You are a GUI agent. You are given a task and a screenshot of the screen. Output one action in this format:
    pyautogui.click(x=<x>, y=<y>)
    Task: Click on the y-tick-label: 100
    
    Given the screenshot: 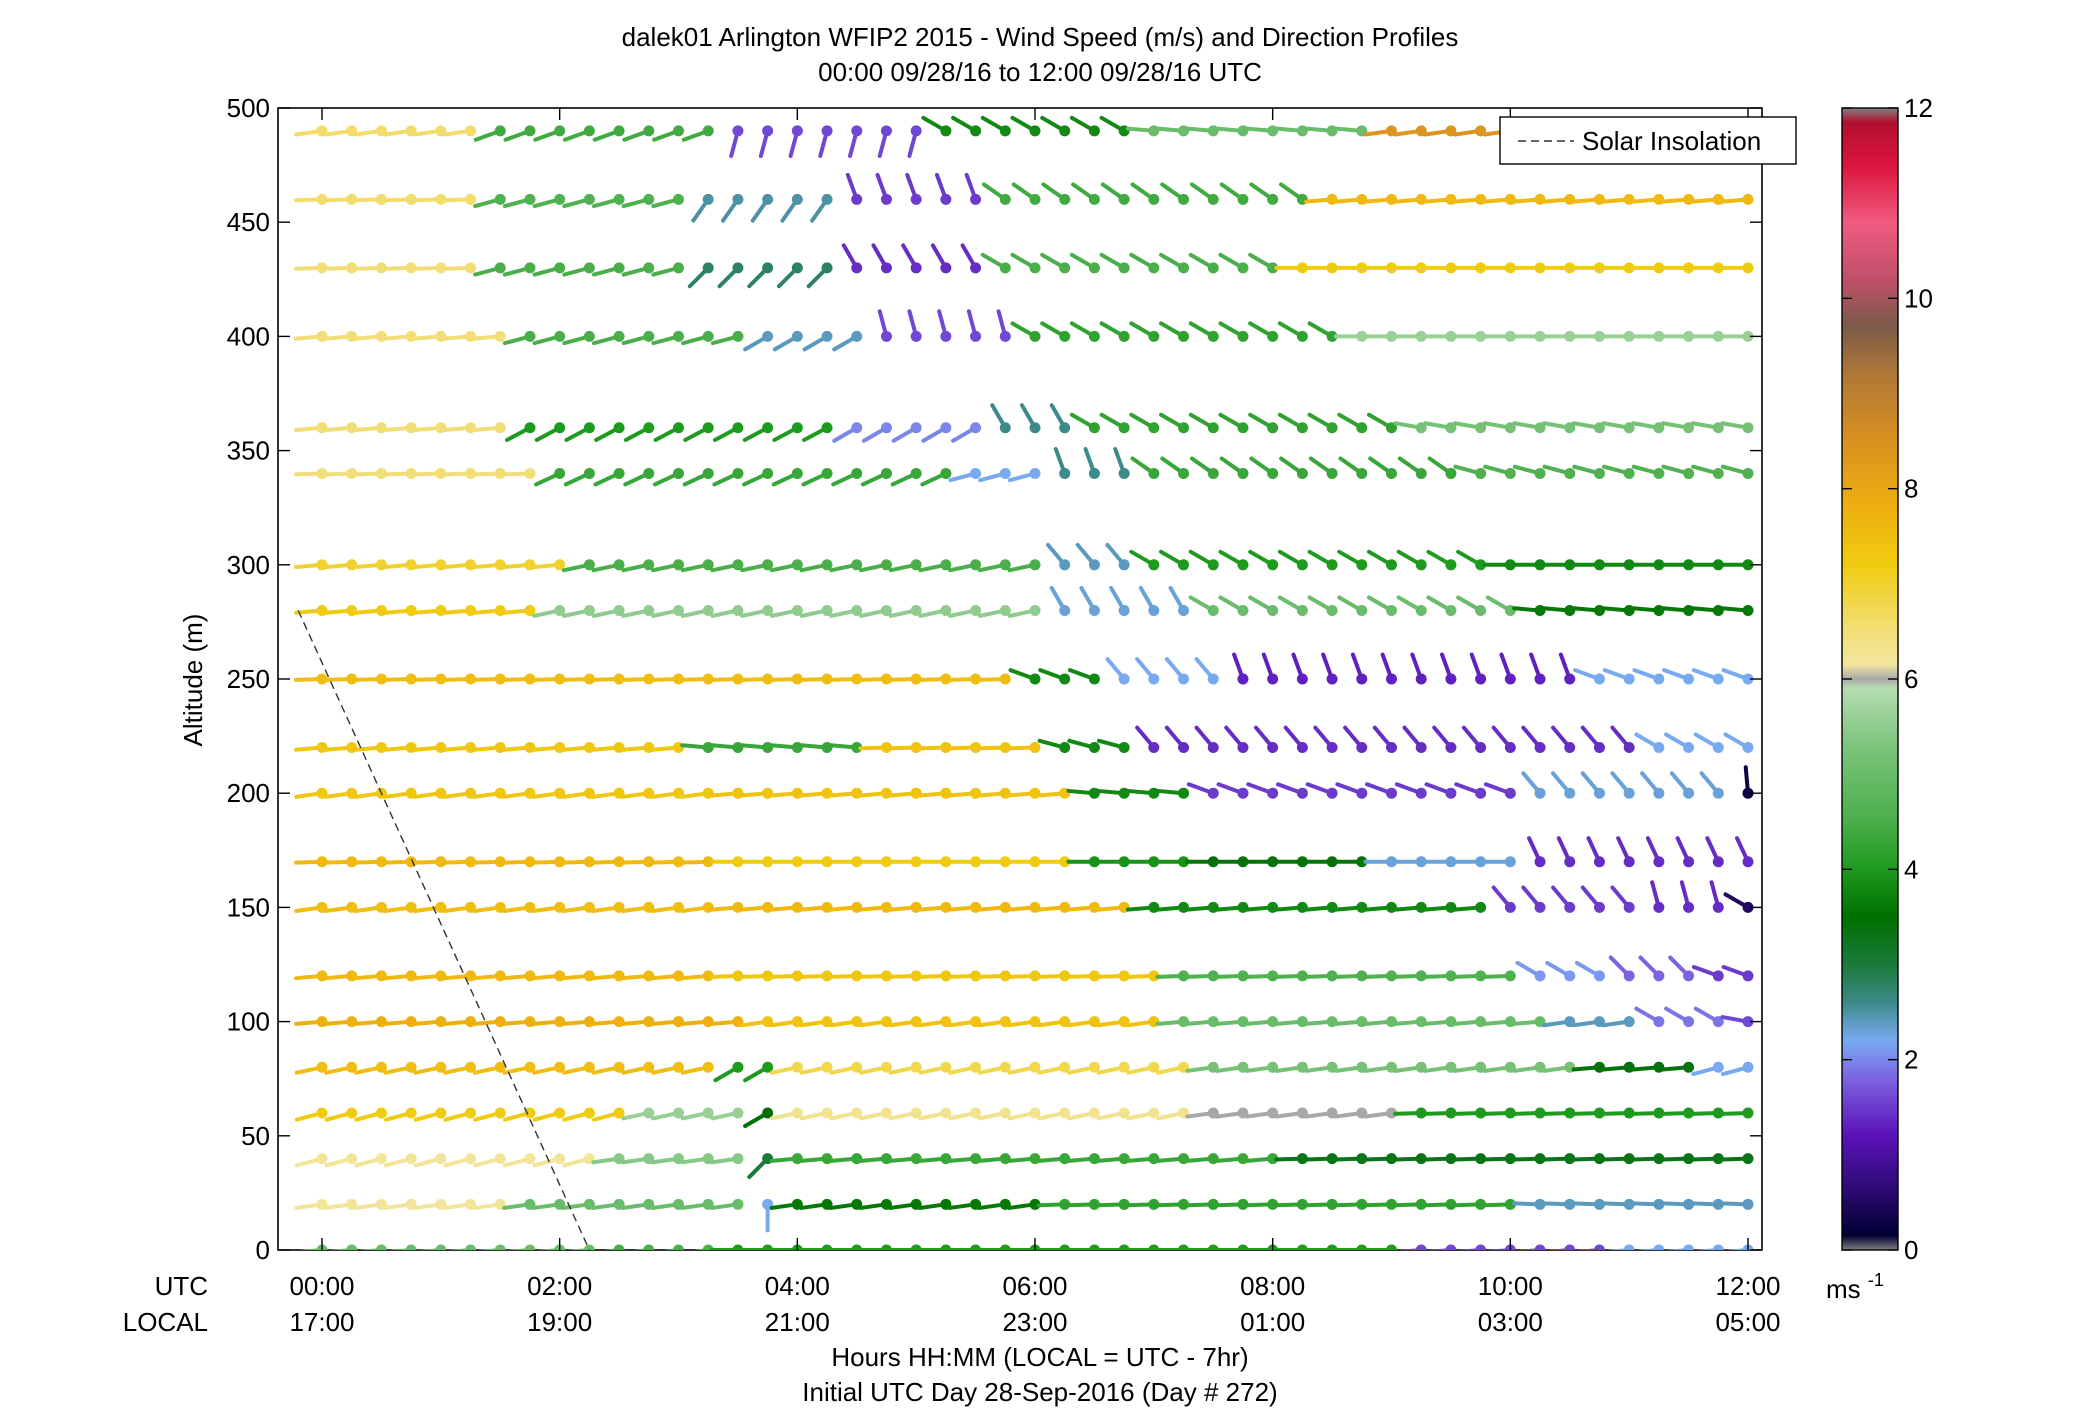 What is the action you would take?
    pyautogui.click(x=248, y=1022)
    